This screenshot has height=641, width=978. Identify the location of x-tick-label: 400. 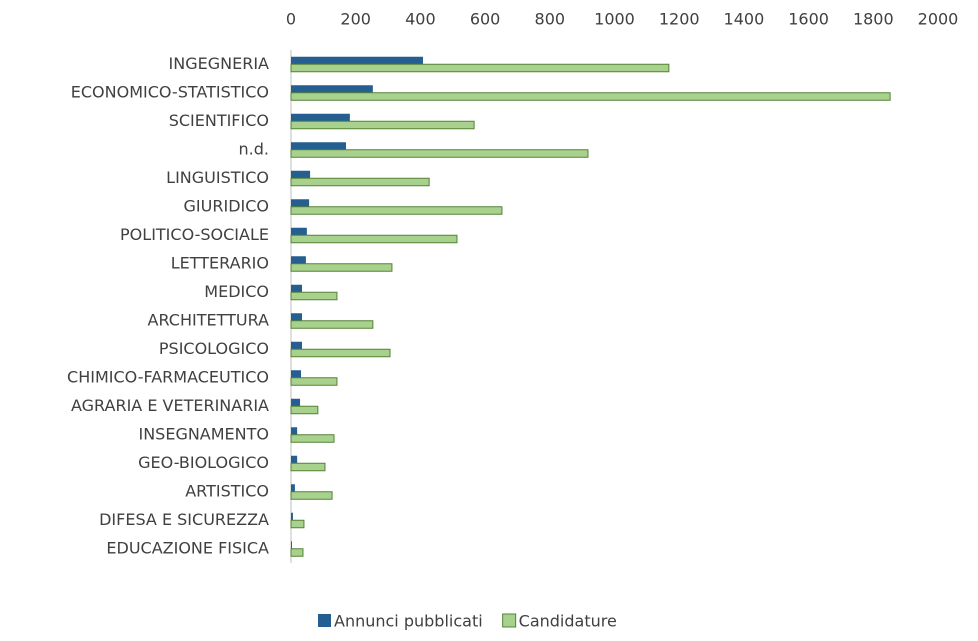
(420, 19).